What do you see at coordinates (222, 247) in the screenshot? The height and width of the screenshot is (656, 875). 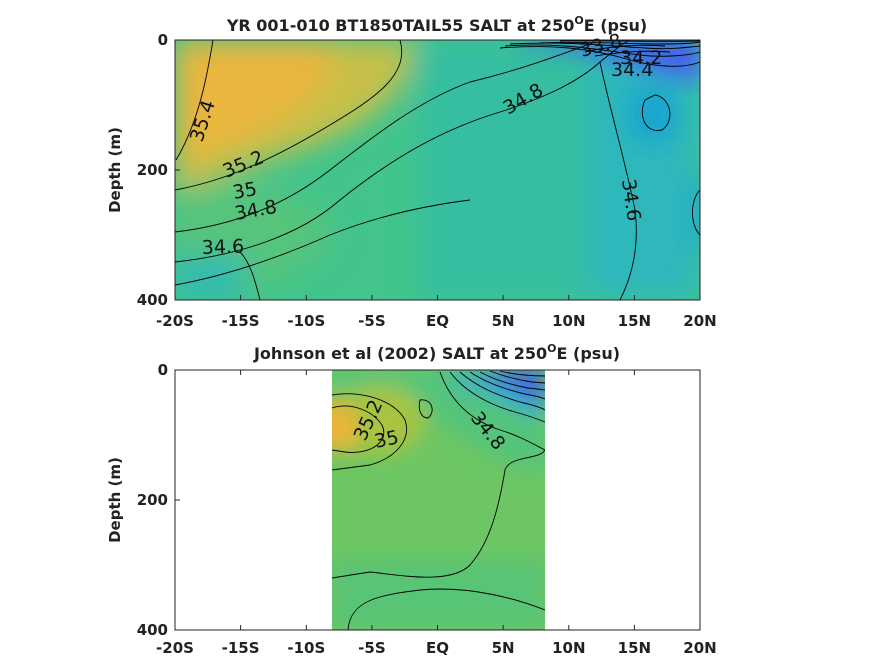 I see `contour-label: 34.6` at bounding box center [222, 247].